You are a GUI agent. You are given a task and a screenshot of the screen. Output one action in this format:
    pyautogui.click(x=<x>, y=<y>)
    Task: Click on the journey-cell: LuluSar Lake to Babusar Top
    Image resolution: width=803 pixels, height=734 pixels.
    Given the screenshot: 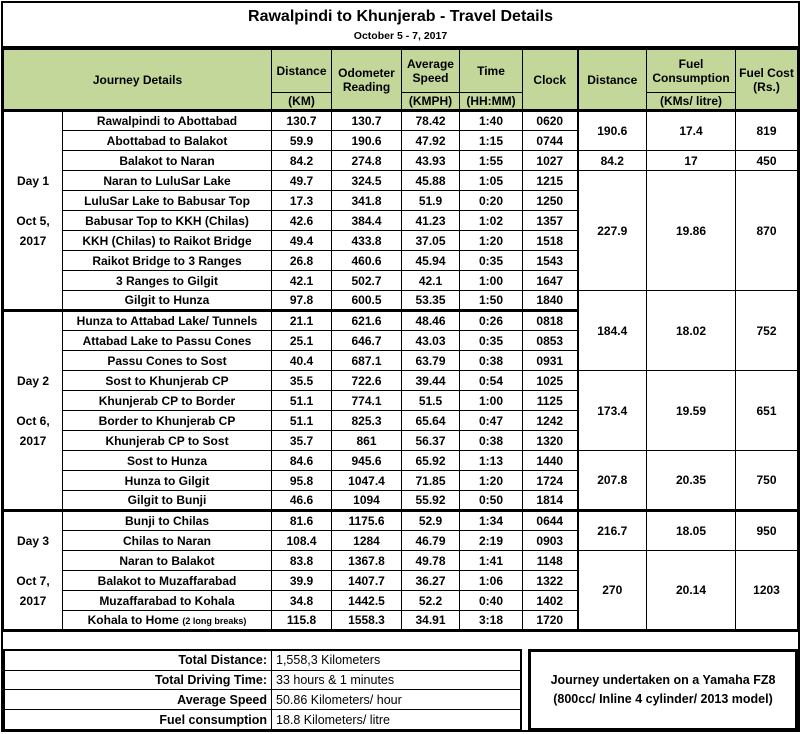 What is the action you would take?
    pyautogui.click(x=167, y=200)
    